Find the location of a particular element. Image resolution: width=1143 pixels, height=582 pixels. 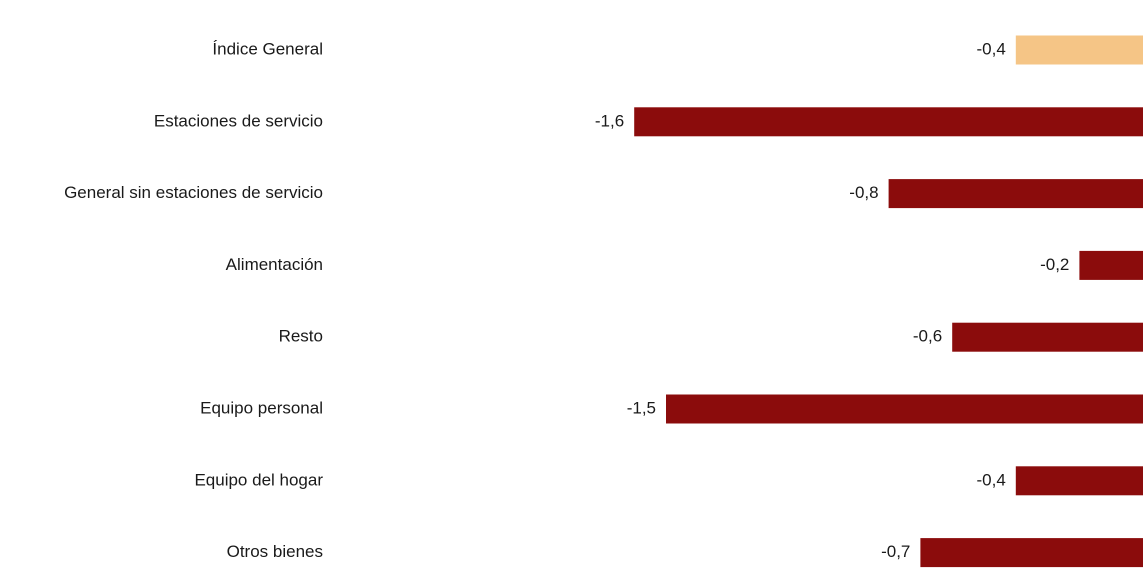

value-label: -0,7 is located at coordinates (895, 551).